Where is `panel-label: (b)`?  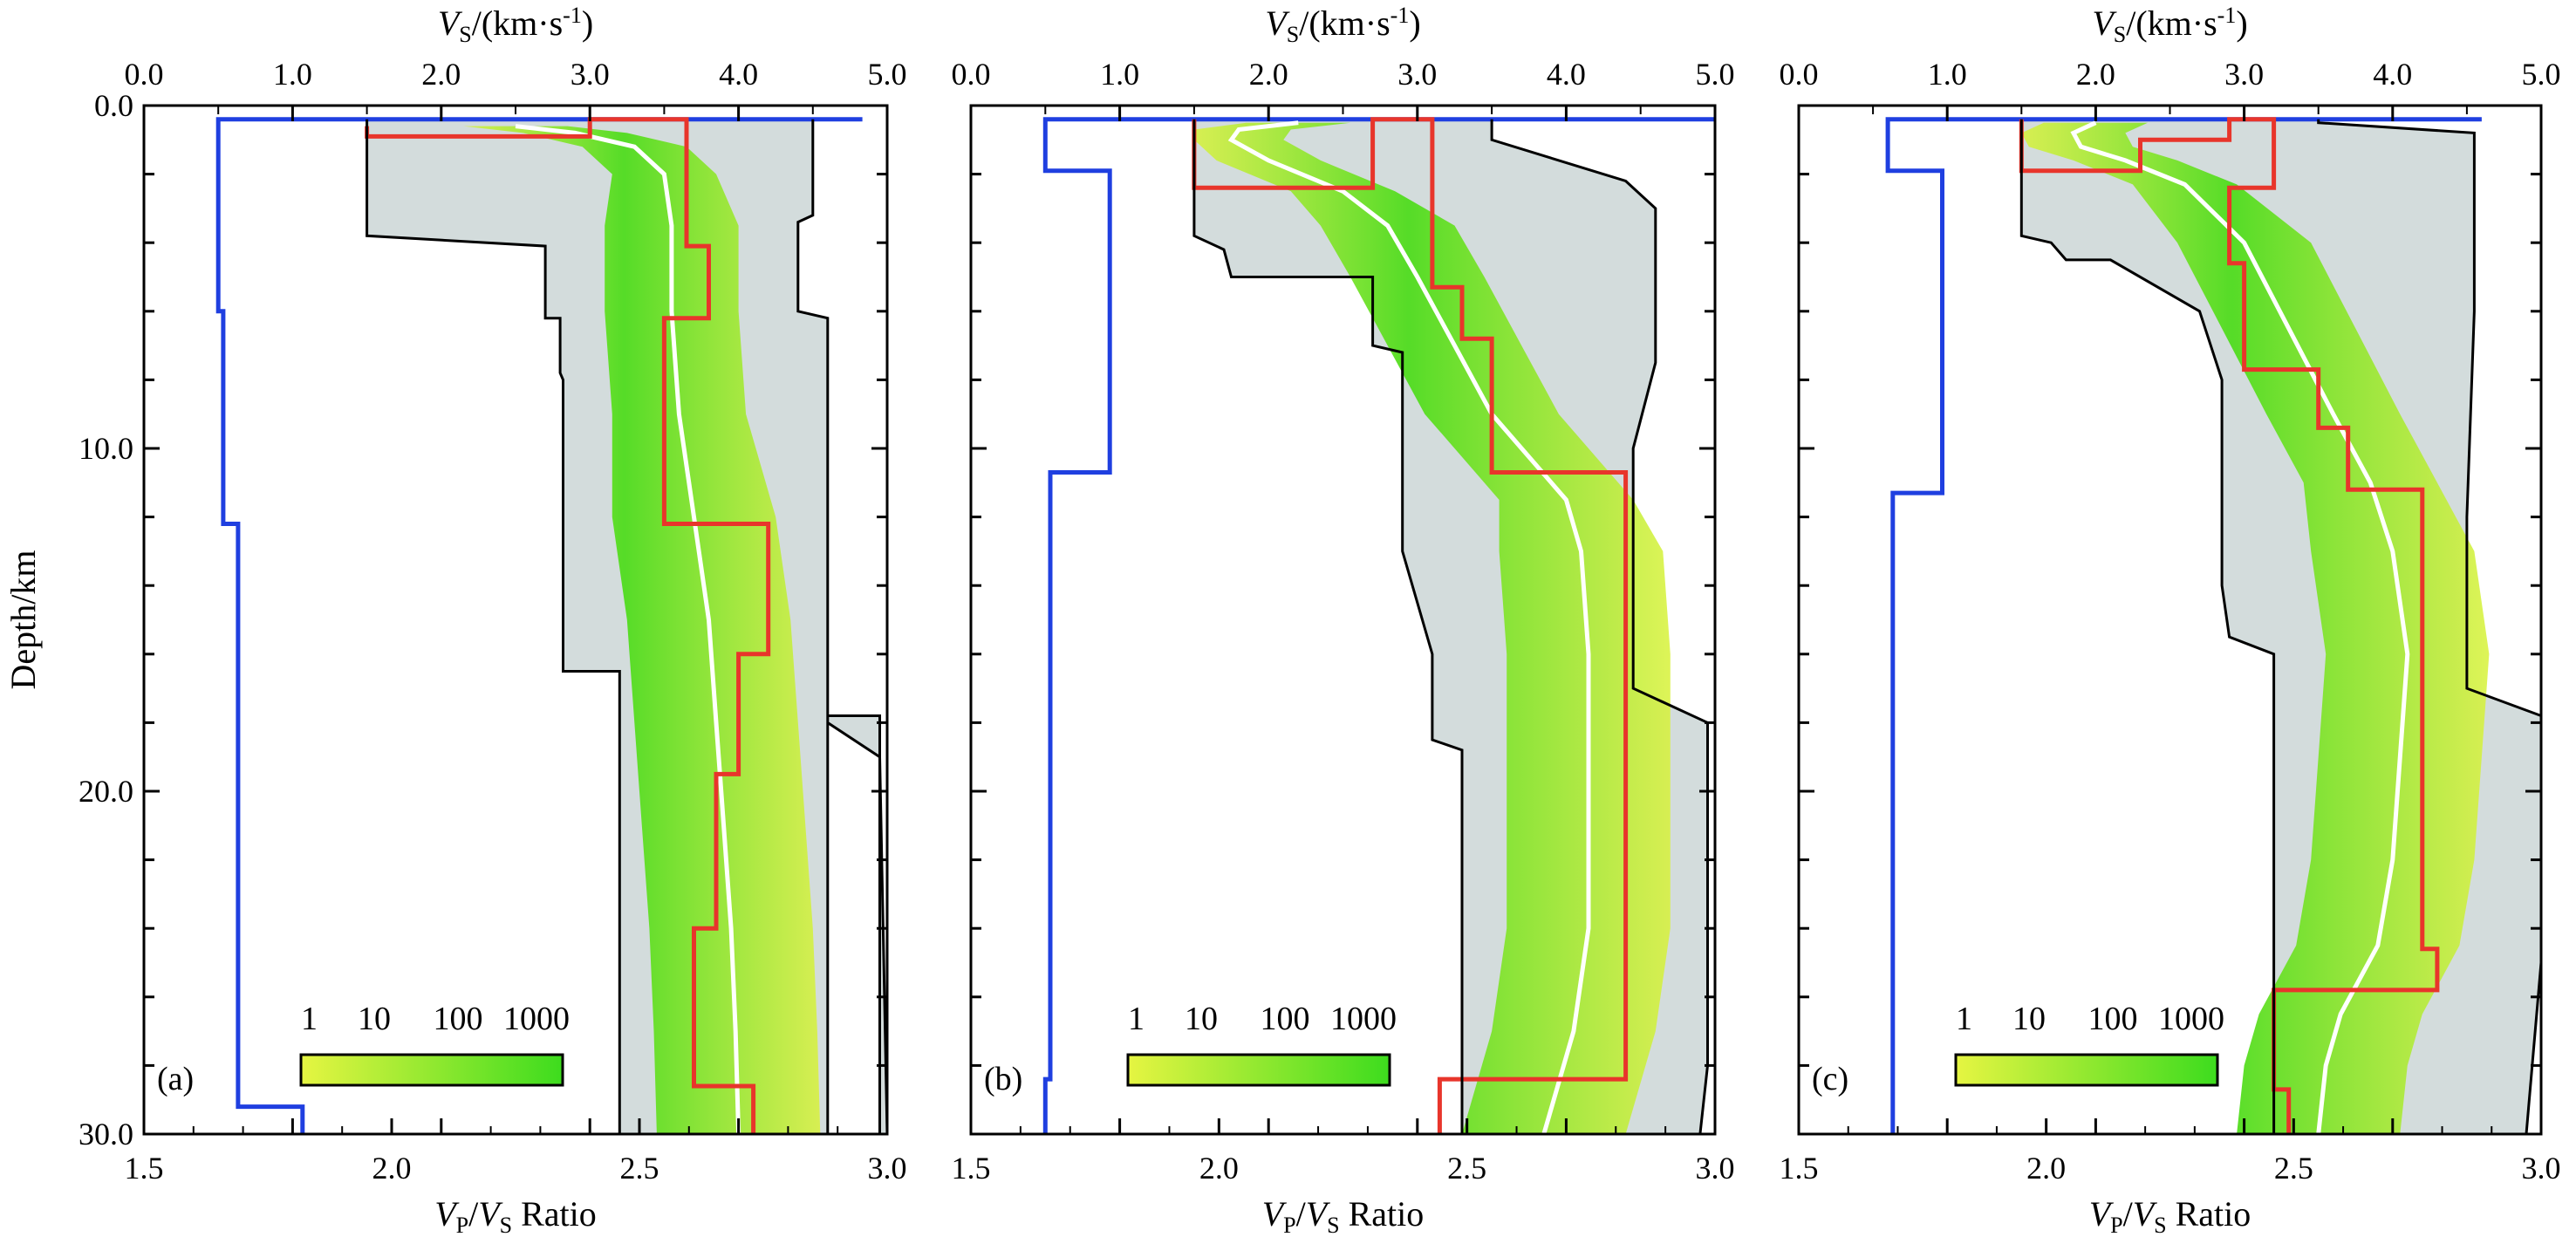 panel-label: (b) is located at coordinates (1003, 1079).